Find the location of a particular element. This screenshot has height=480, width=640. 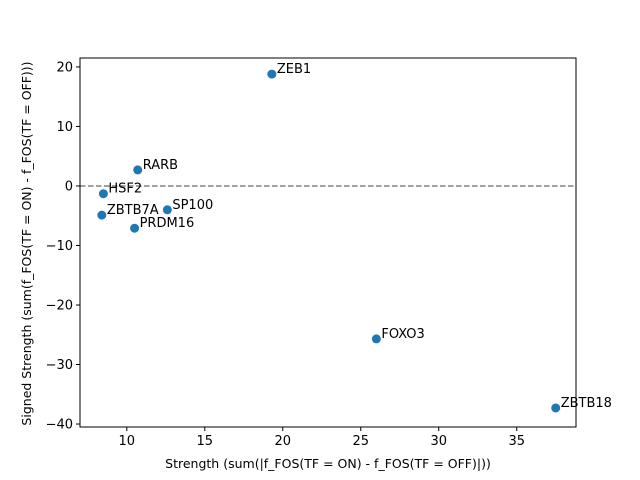

x-tick-label: 20 is located at coordinates (282, 441).